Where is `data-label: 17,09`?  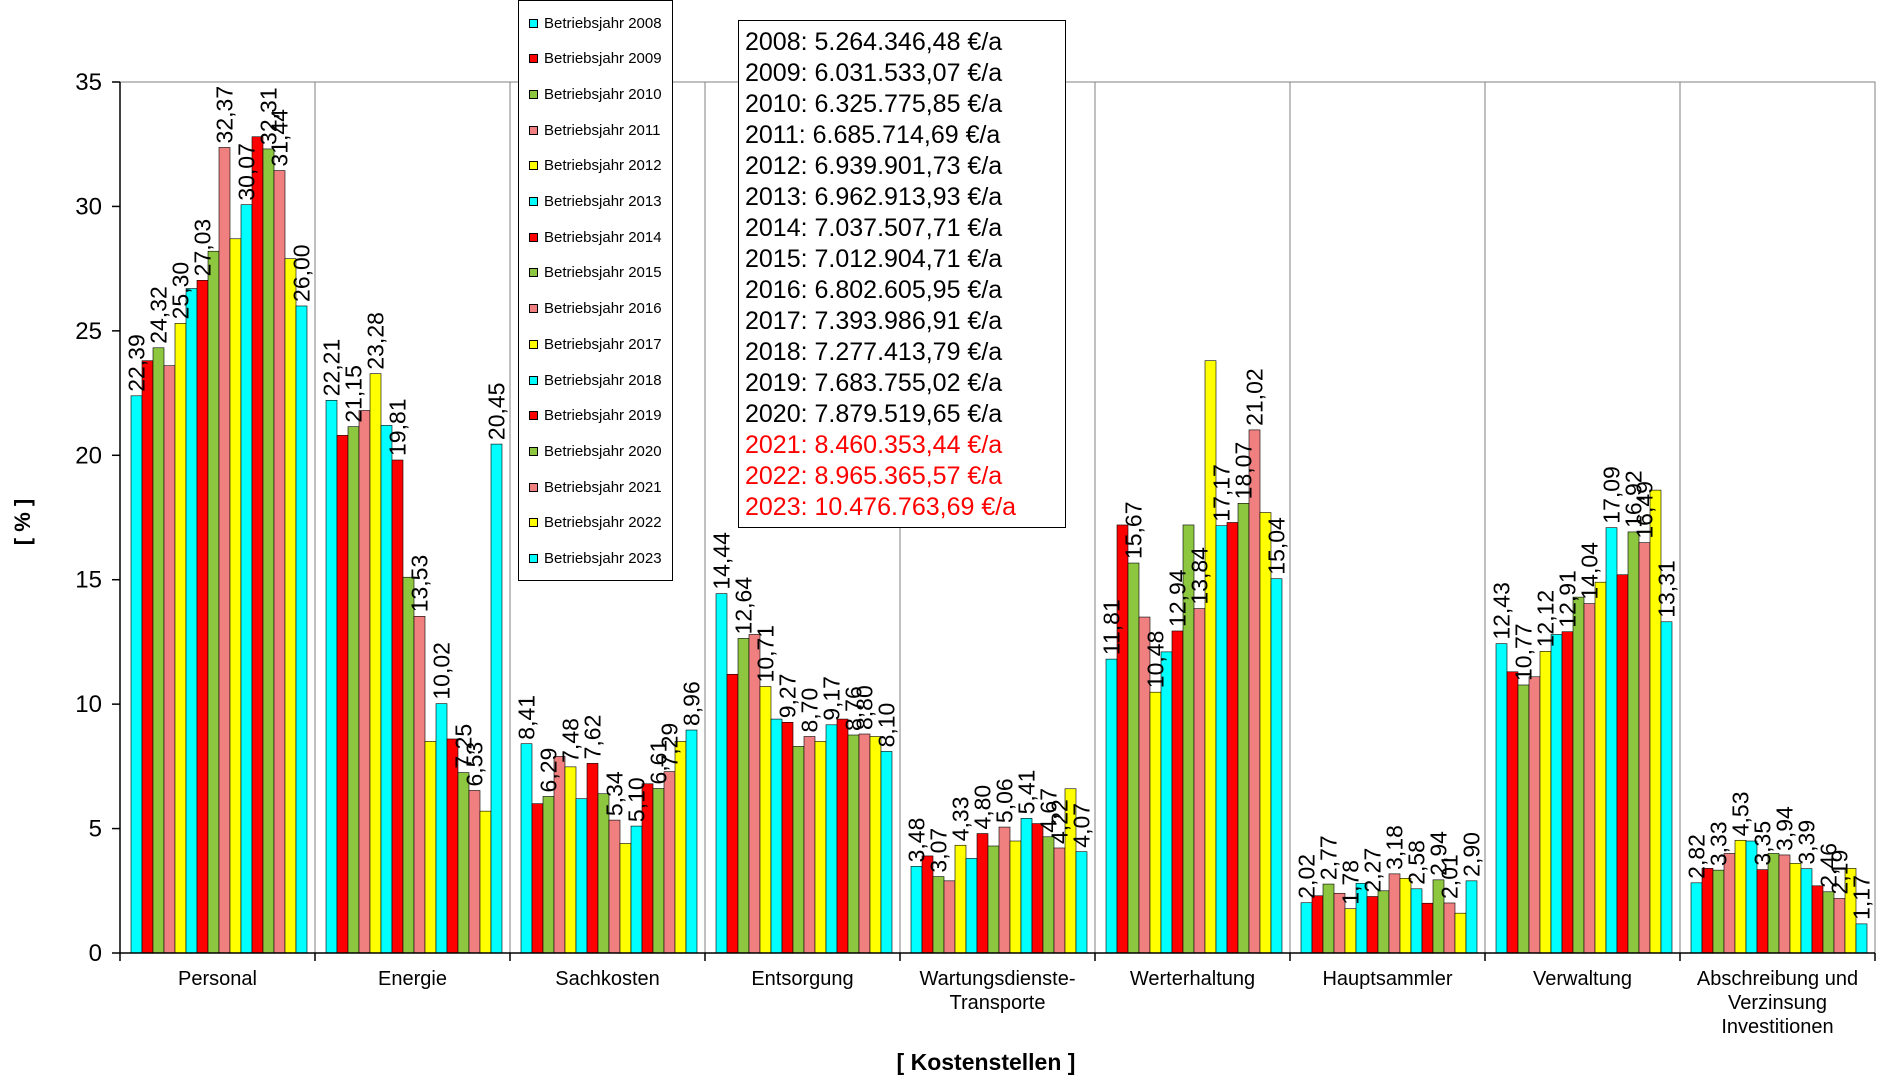
data-label: 17,09 is located at coordinates (1612, 495).